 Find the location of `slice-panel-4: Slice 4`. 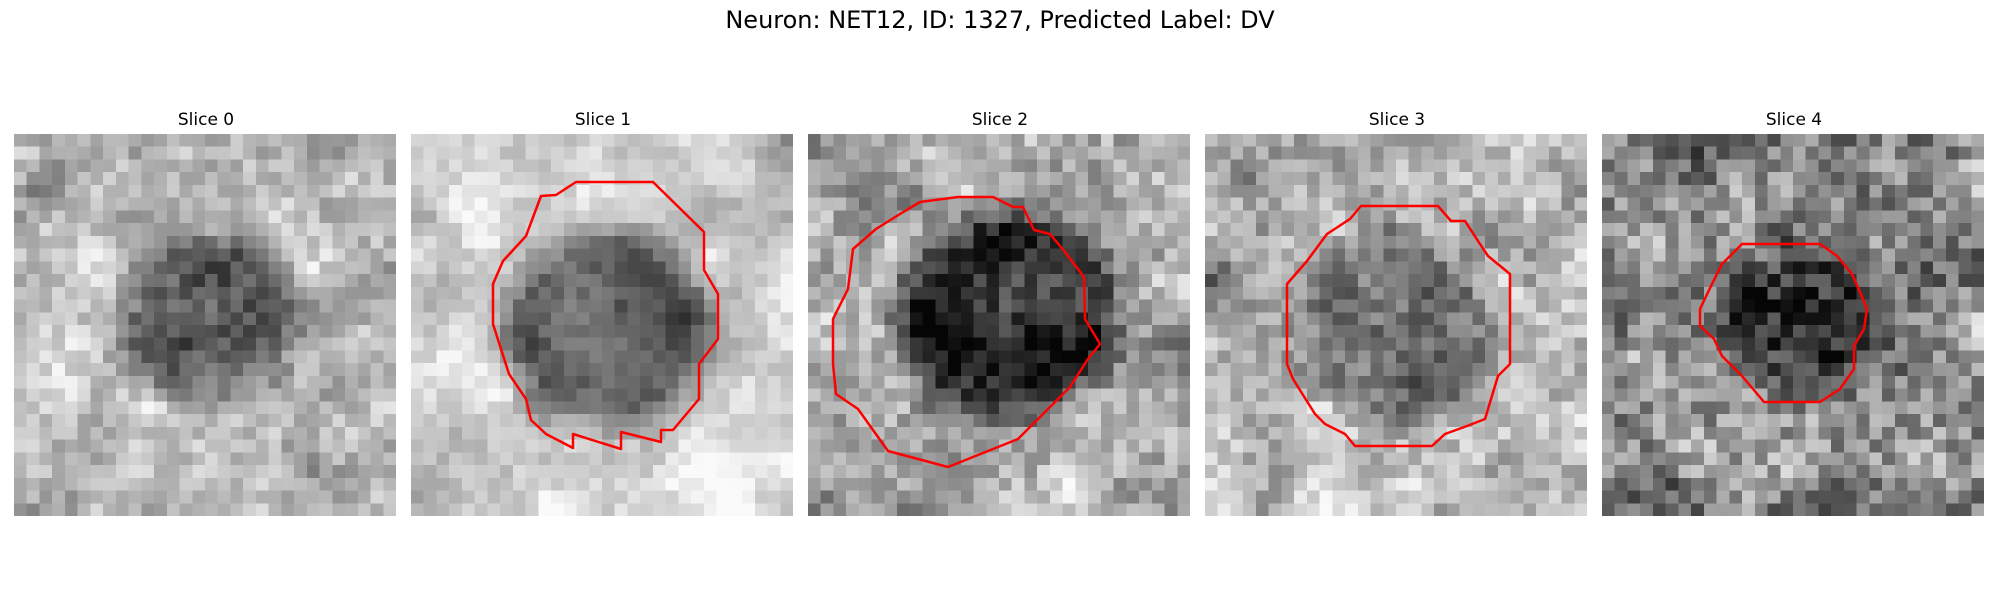

slice-panel-4: Slice 4 is located at coordinates (1794, 312).